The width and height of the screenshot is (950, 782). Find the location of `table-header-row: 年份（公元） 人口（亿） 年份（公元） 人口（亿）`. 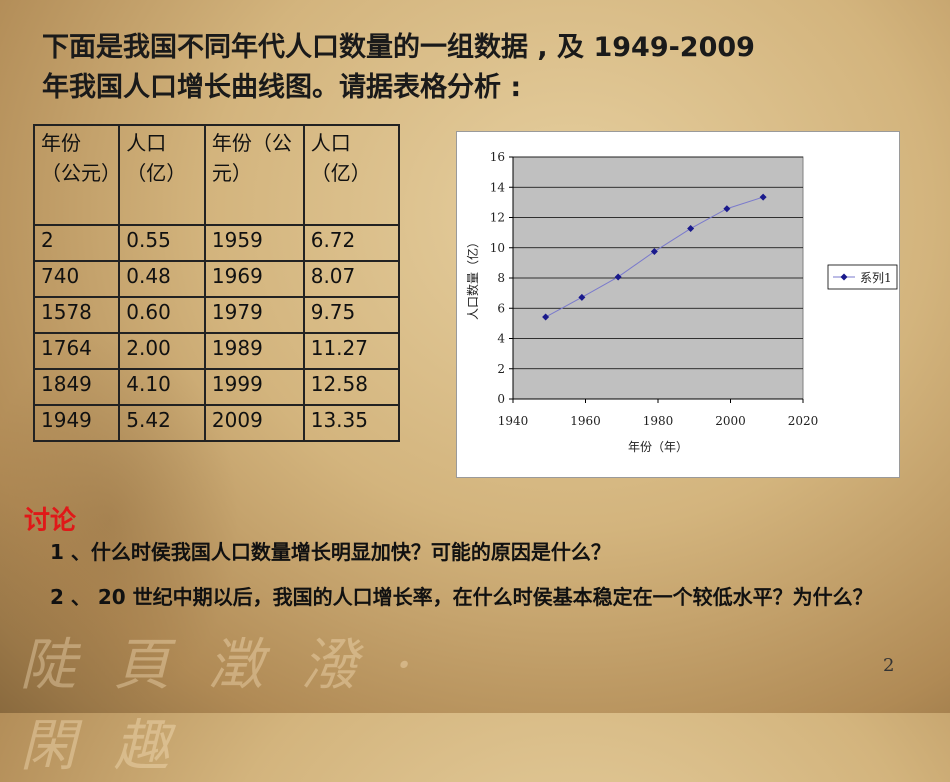

table-header-row: 年份（公元） 人口（亿） 年份（公元） 人口（亿） is located at coordinates (216, 175).